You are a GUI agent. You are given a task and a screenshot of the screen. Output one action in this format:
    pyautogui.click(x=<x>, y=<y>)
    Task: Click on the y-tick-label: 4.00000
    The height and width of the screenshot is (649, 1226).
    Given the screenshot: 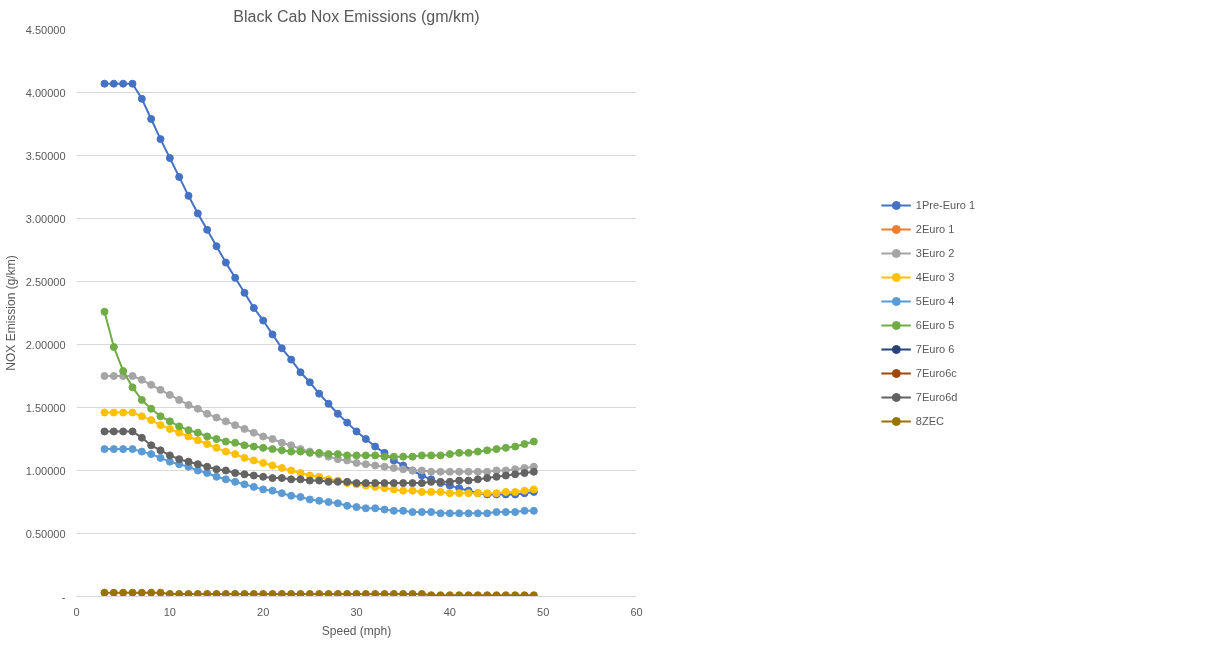 What is the action you would take?
    pyautogui.click(x=45, y=92)
    